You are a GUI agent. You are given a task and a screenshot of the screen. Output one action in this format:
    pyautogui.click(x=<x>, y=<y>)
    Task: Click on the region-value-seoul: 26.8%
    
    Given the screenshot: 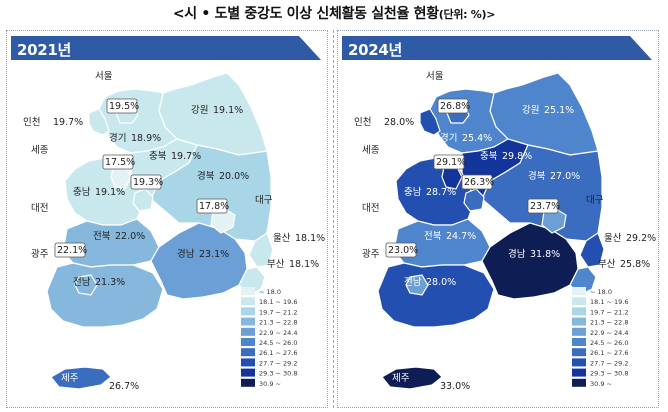 What is the action you would take?
    pyautogui.click(x=455, y=106)
    